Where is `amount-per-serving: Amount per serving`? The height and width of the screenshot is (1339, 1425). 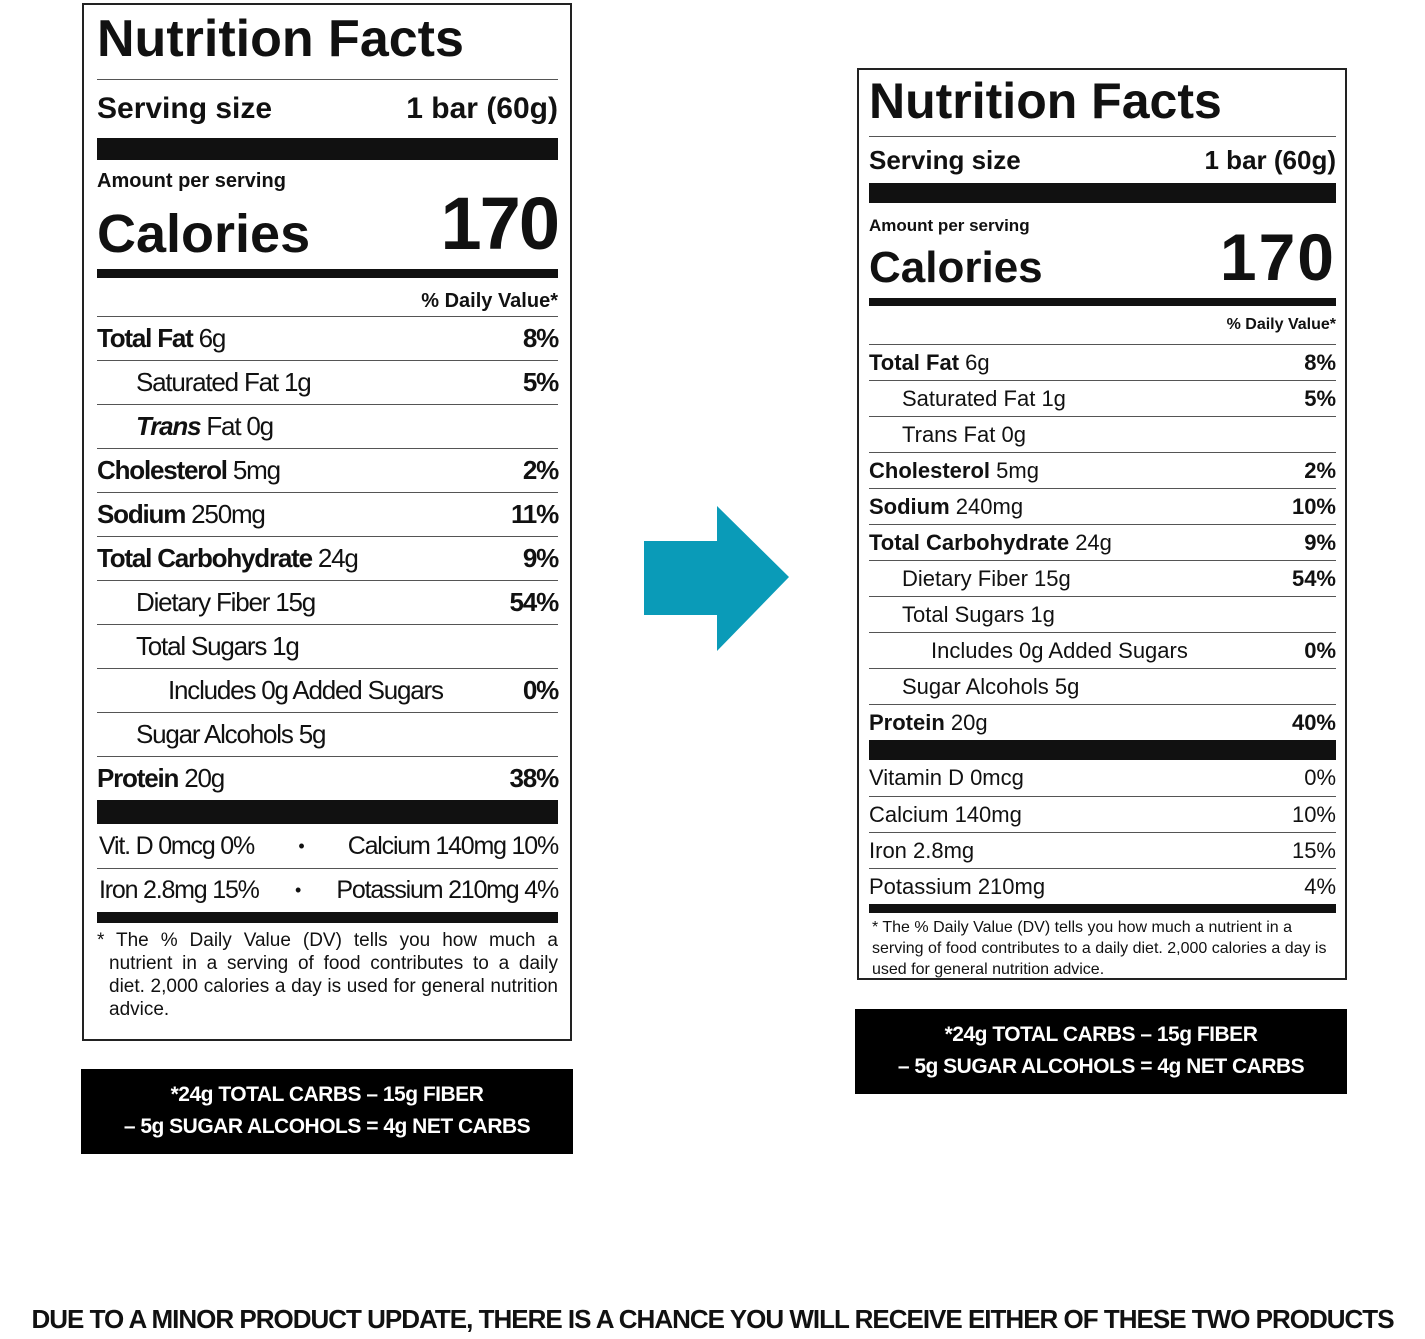 amount-per-serving: Amount per serving is located at coordinates (949, 225).